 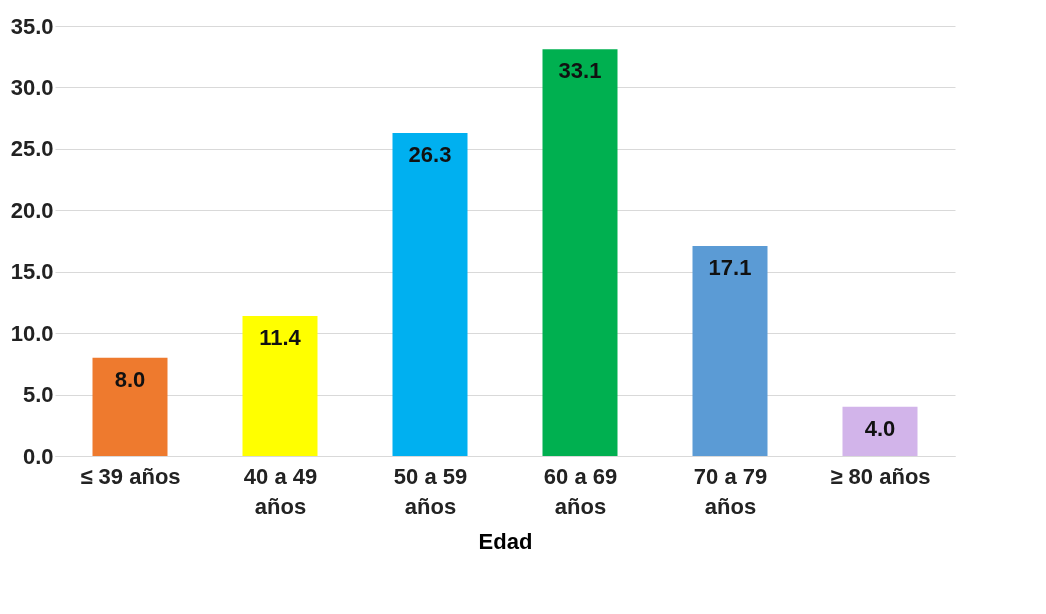 I want to click on data-label: 4.0, so click(x=880, y=428).